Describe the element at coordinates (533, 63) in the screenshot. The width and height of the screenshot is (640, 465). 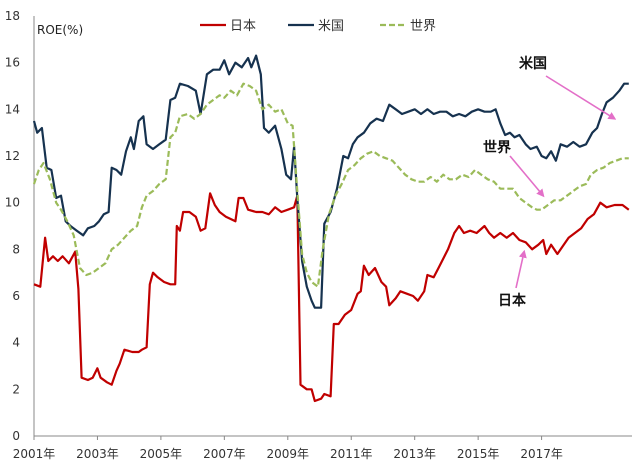
I see `annotation-label: 米国` at that location.